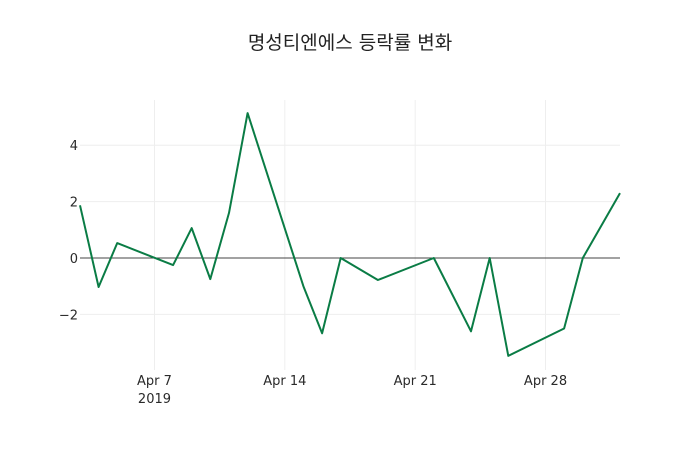  Describe the element at coordinates (352, 390) in the screenshot. I see `x-axis-ticks: Apr 7 2019 Apr 14 Apr 21 Apr 28` at that location.